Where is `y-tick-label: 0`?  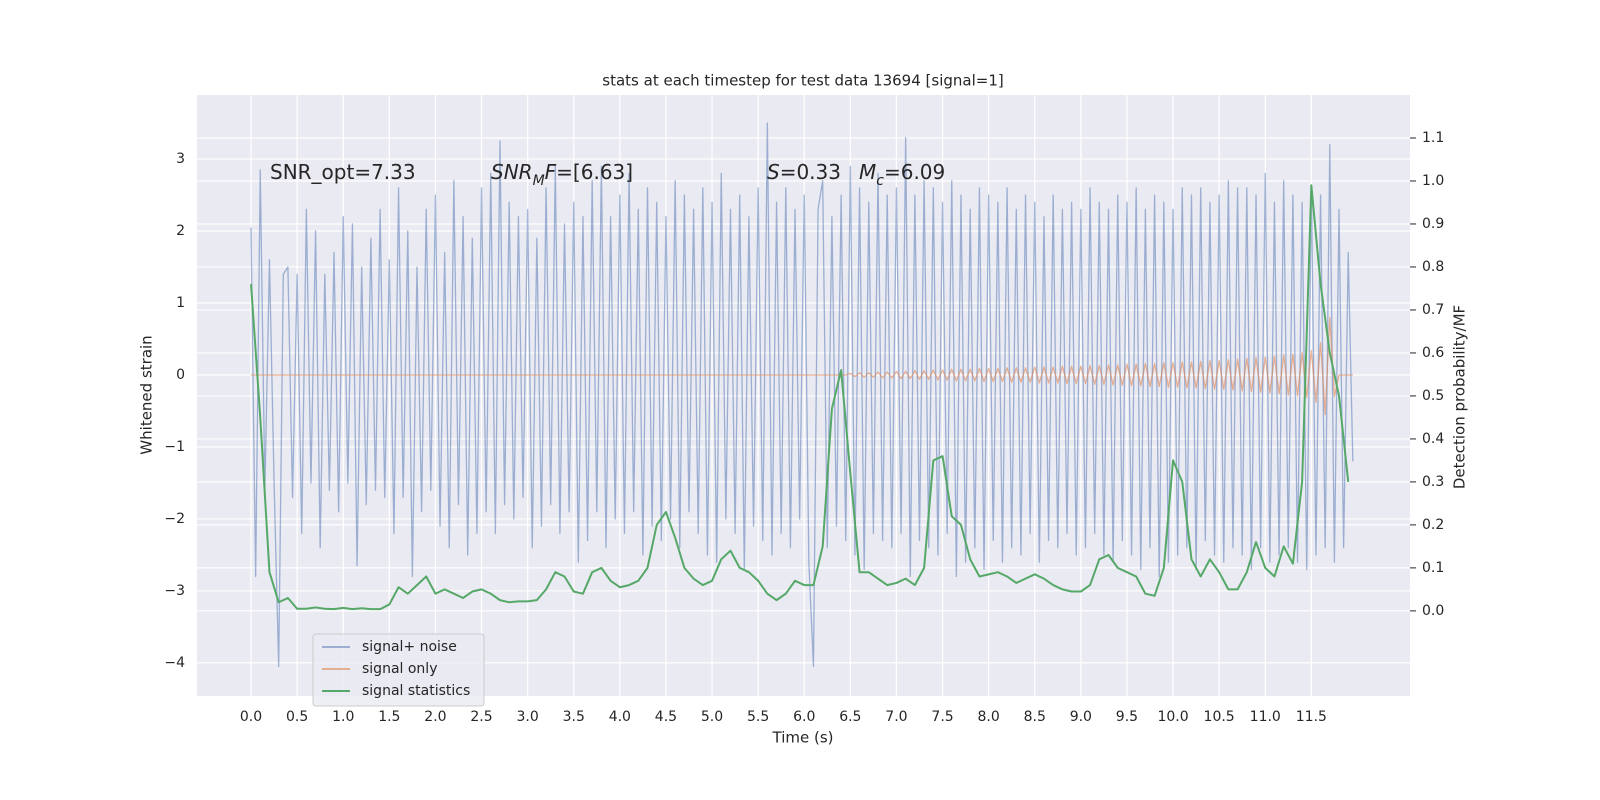
y-tick-label: 0 is located at coordinates (180, 375).